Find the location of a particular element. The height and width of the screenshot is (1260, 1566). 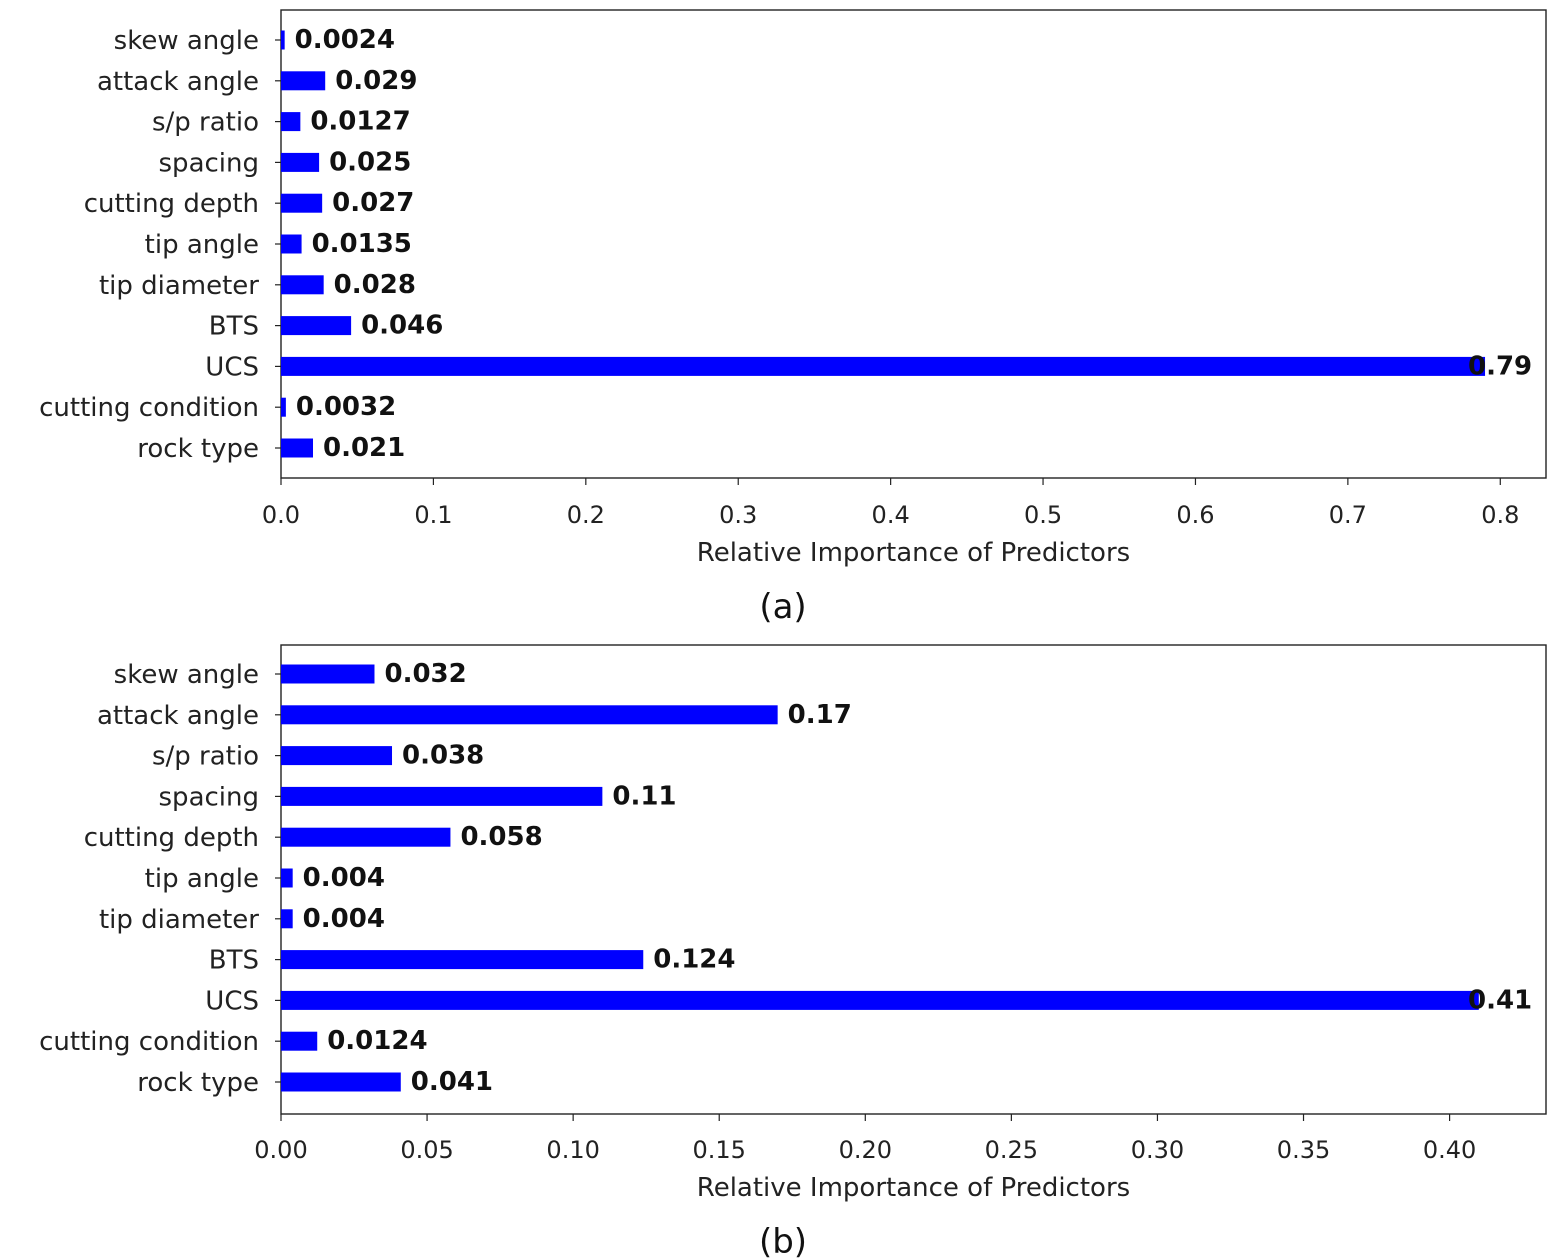

x-tick-label-a-4: 0.4 is located at coordinates (891, 515).